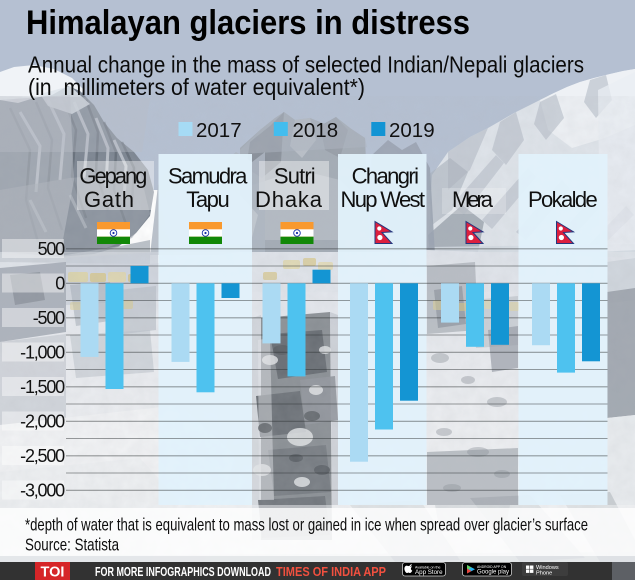 The height and width of the screenshot is (585, 635). What do you see at coordinates (316, 130) in the screenshot?
I see `svg-text: 2018` at bounding box center [316, 130].